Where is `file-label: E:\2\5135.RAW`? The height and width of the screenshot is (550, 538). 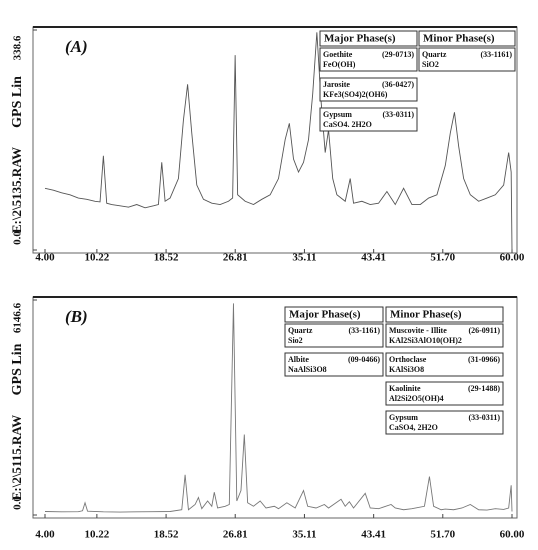 file-label: E:\2\5135.RAW is located at coordinates (16, 190).